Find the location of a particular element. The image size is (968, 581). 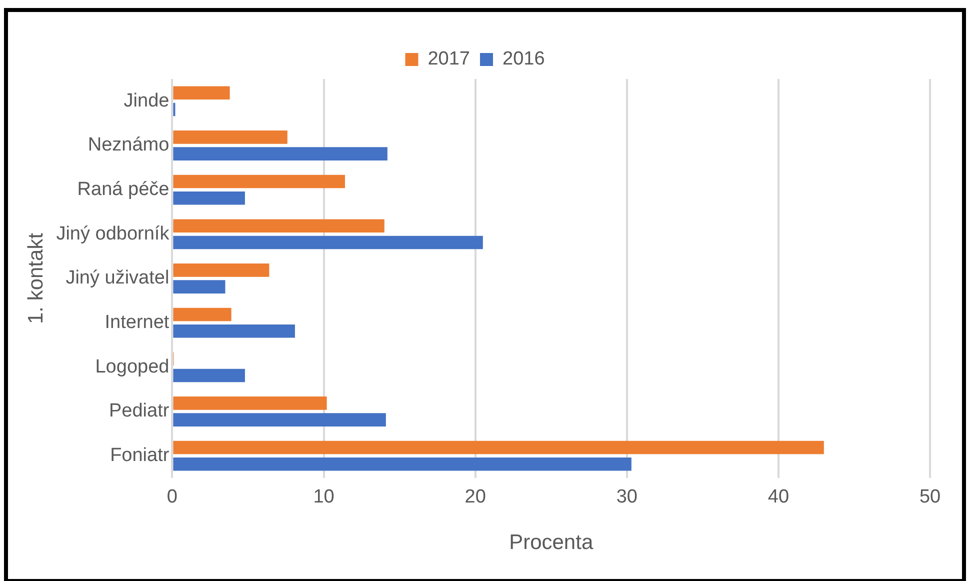

x-tick-label: 40 is located at coordinates (779, 497).